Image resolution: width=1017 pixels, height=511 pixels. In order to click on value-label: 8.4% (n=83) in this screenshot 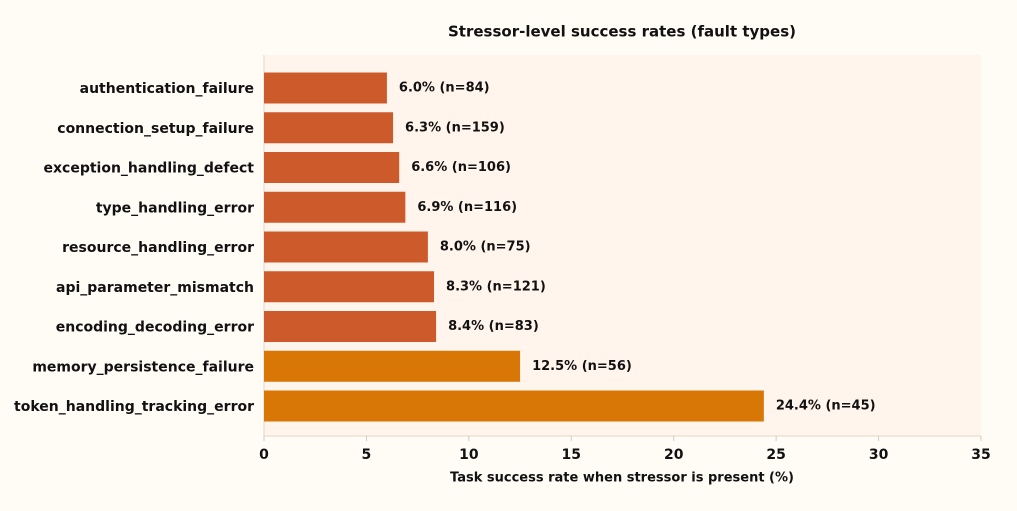, I will do `click(493, 326)`.